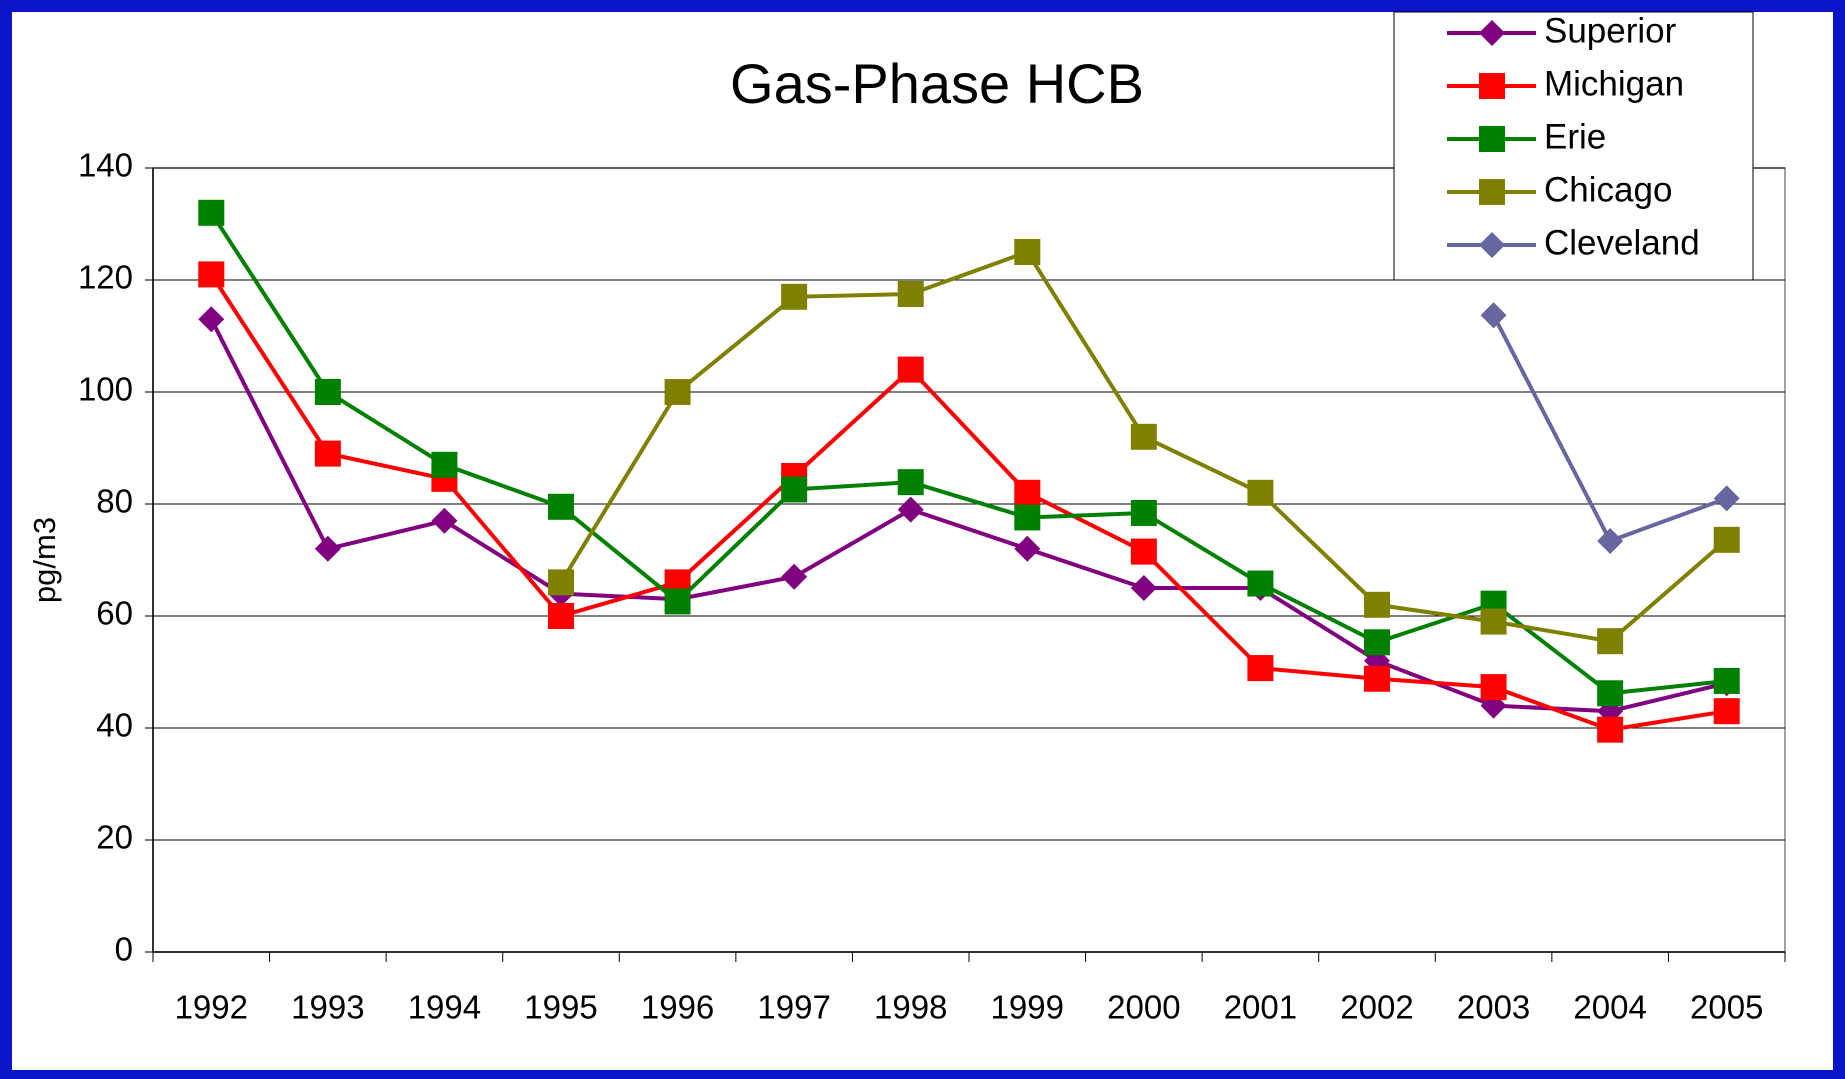  I want to click on x-tick-label: 2003, so click(1493, 1007).